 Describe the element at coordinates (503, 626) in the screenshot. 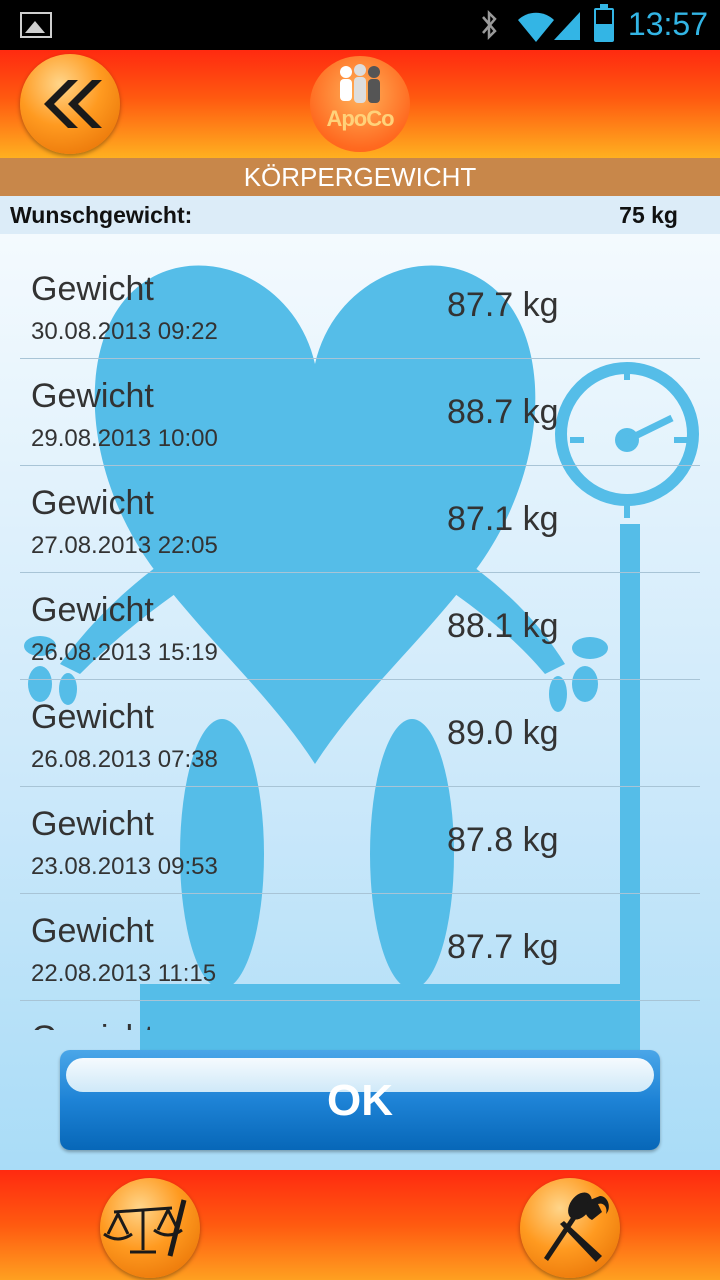

I see `entry-weight: 88.1 kg` at that location.